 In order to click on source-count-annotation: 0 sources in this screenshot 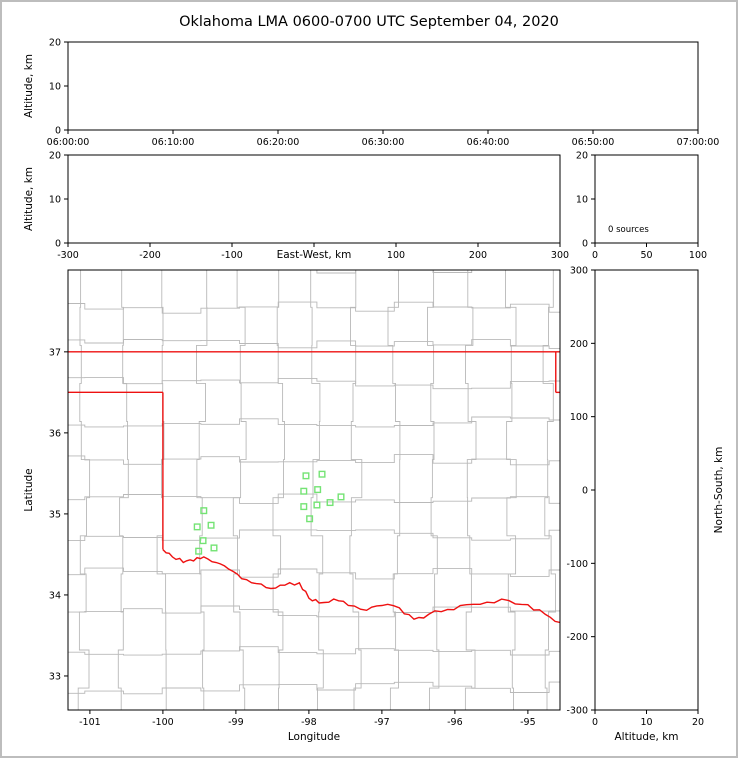, I will do `click(628, 230)`.